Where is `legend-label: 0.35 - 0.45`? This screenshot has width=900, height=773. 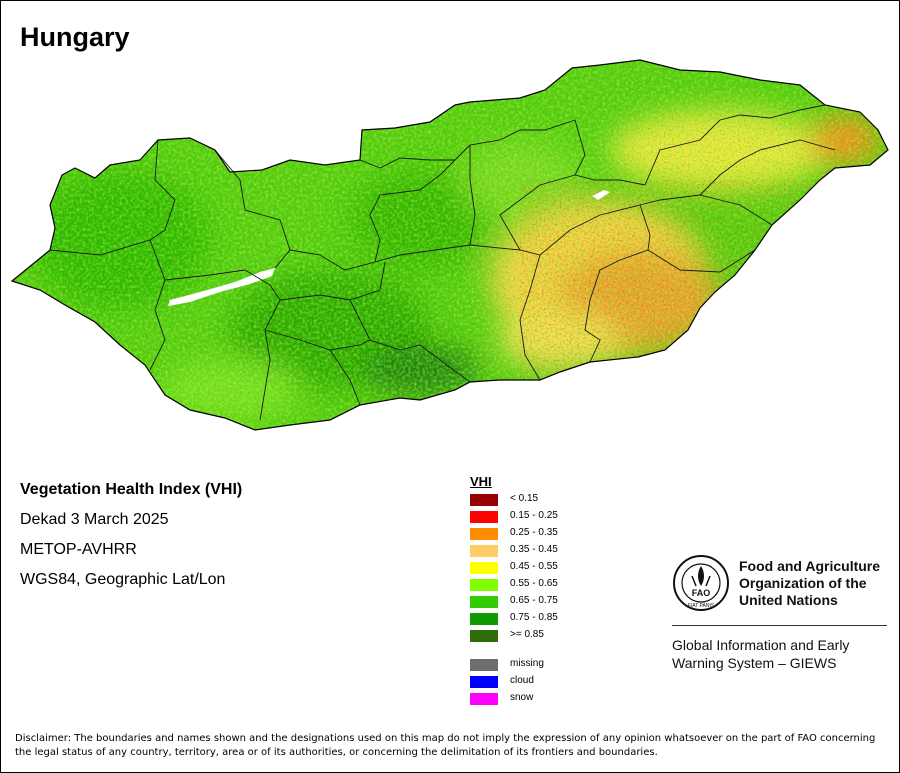
legend-label: 0.35 - 0.45 is located at coordinates (534, 549).